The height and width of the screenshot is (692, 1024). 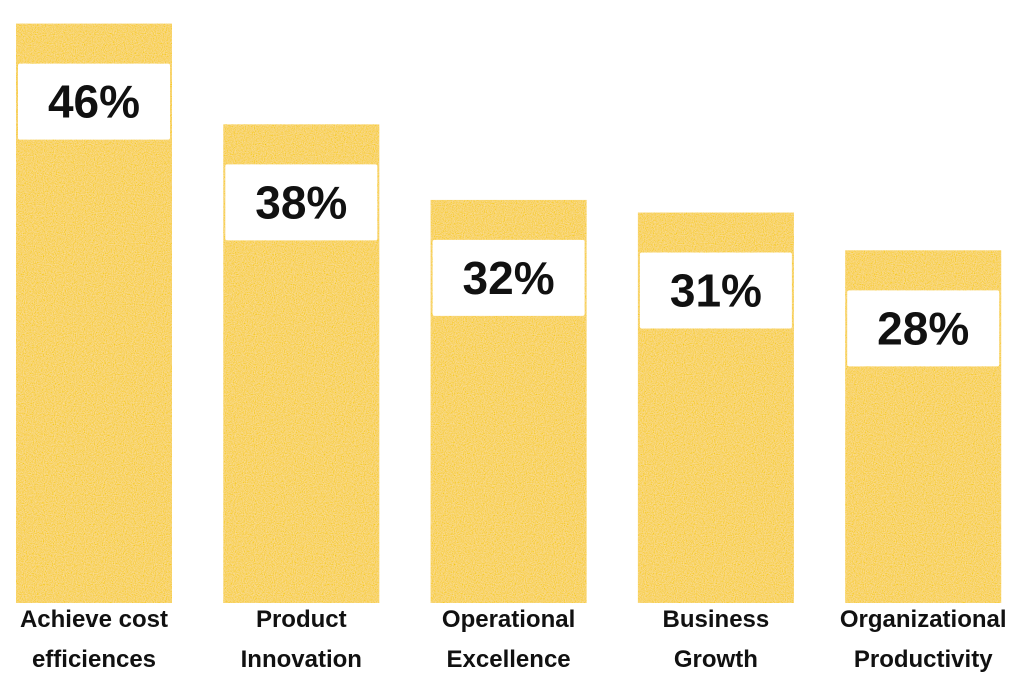 I want to click on category-label-0-line-1: efficiences, so click(x=94, y=659).